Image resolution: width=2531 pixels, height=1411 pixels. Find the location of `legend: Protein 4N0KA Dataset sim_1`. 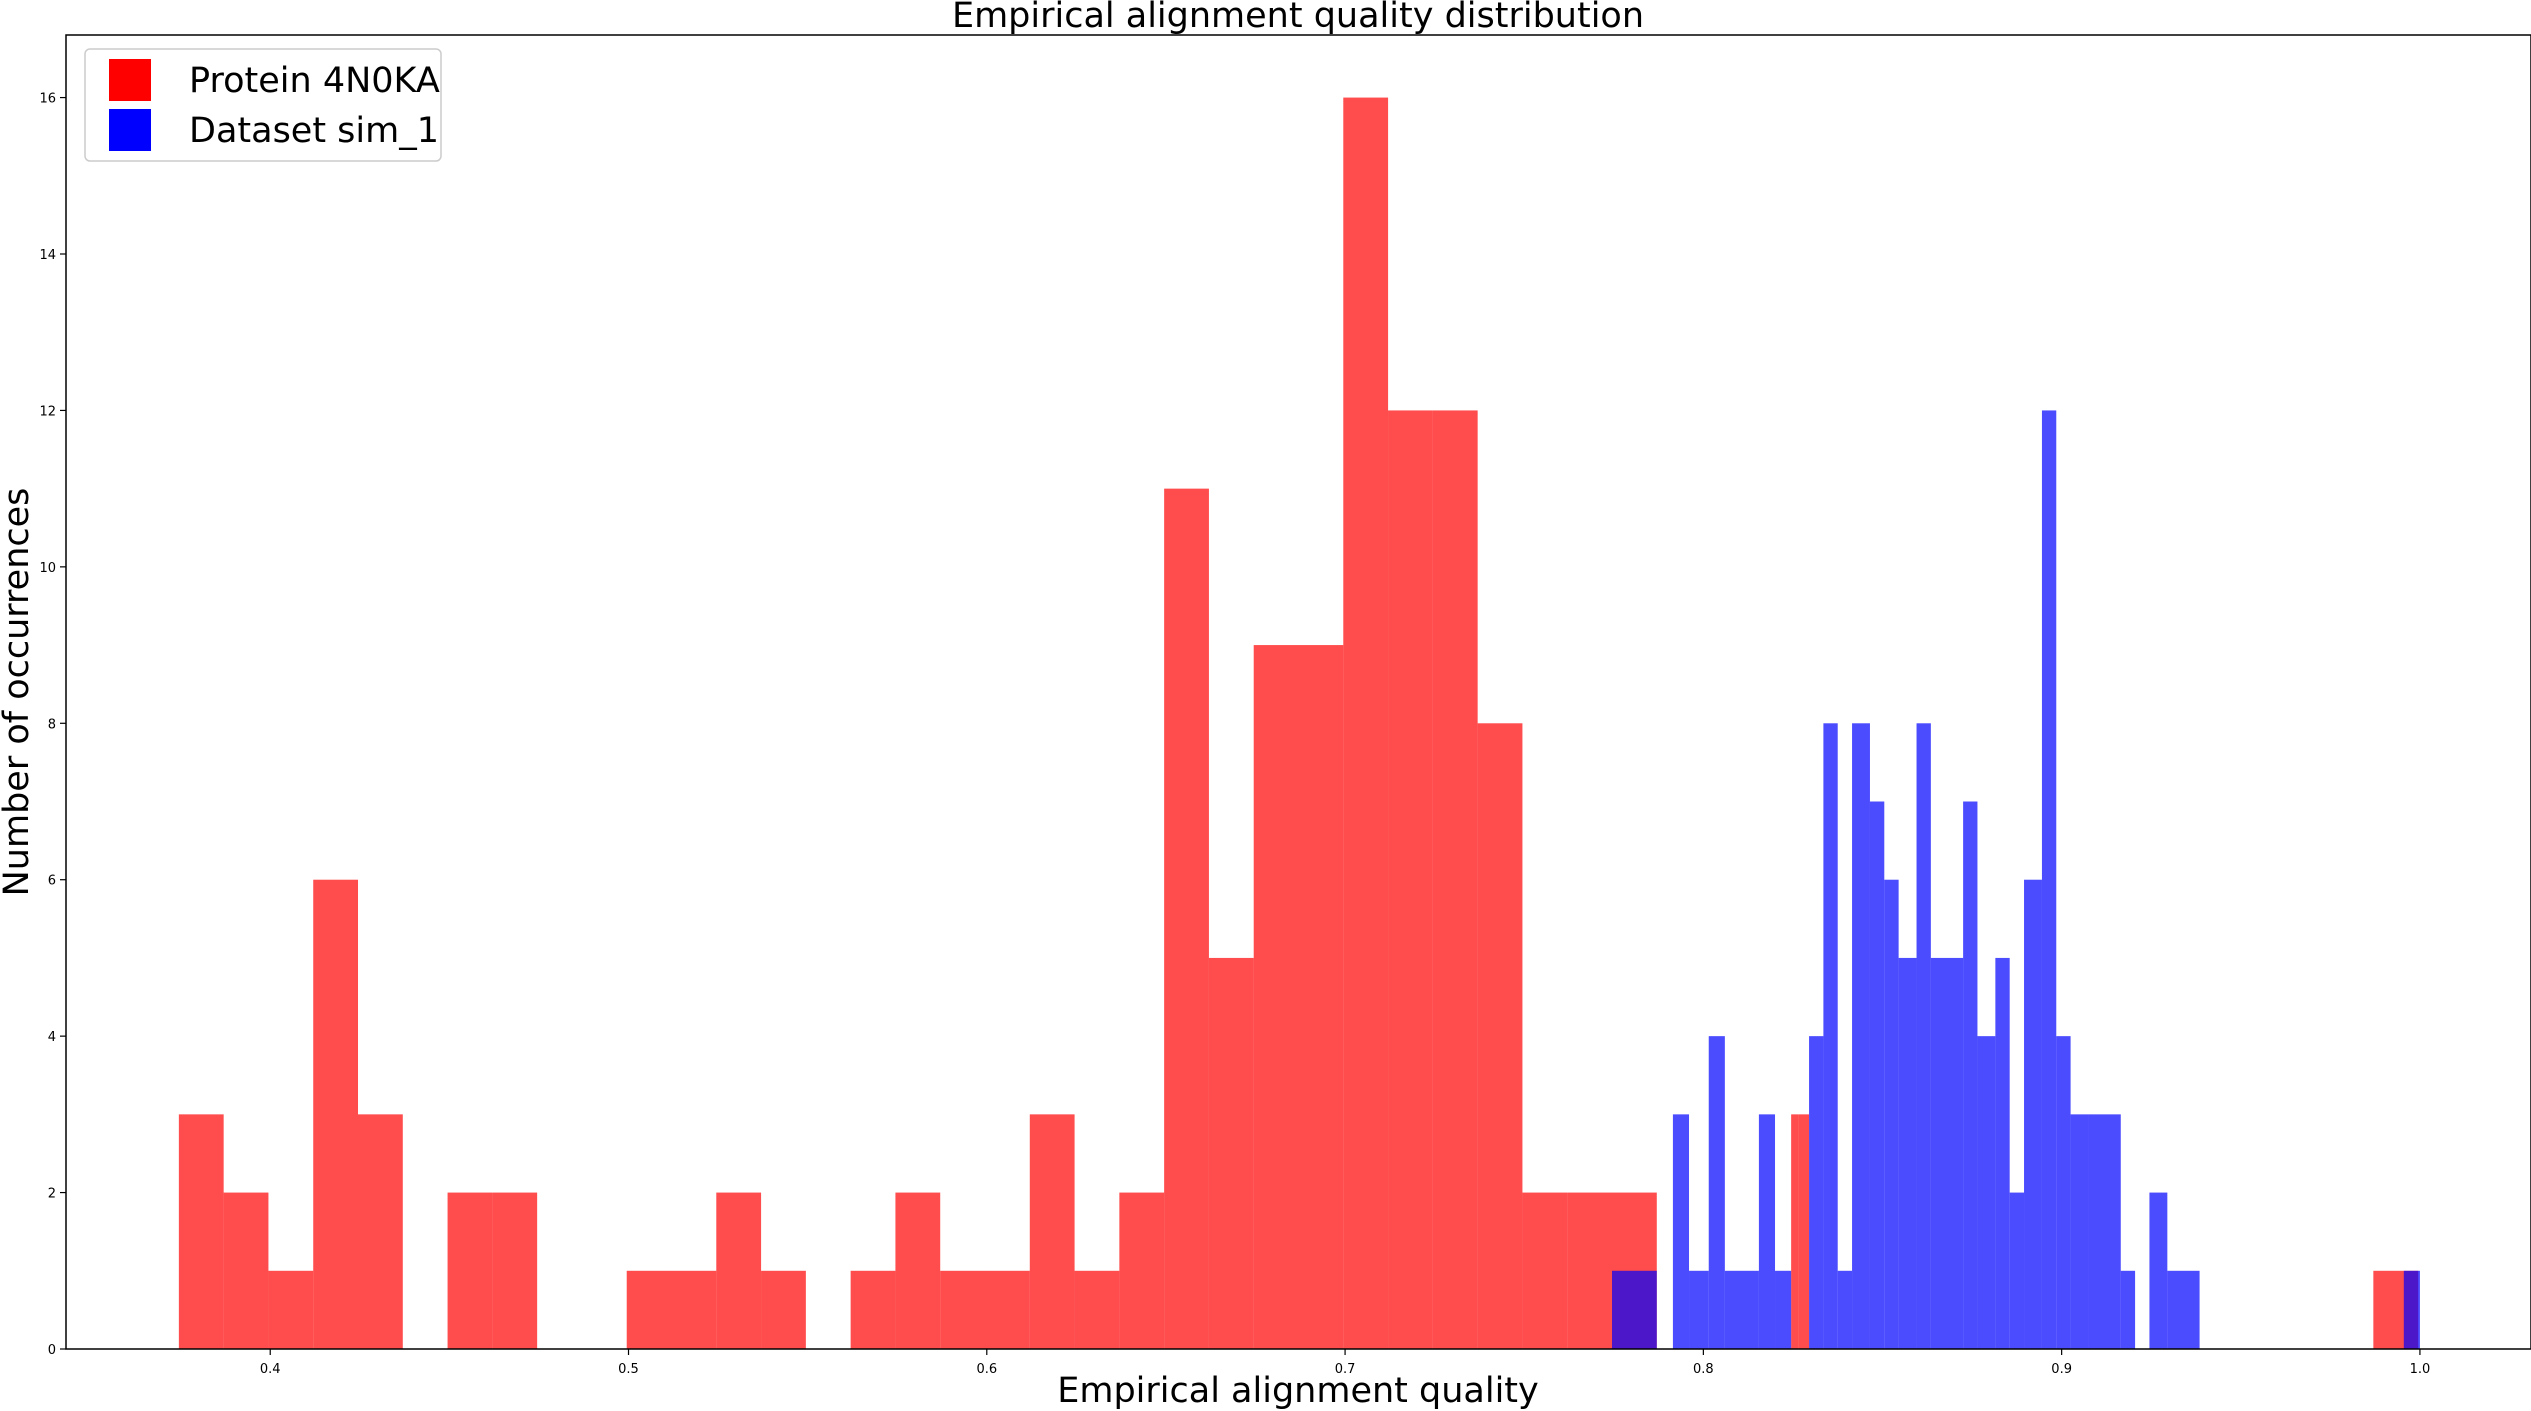

legend: Protein 4N0KA Dataset sim_1 is located at coordinates (263, 105).